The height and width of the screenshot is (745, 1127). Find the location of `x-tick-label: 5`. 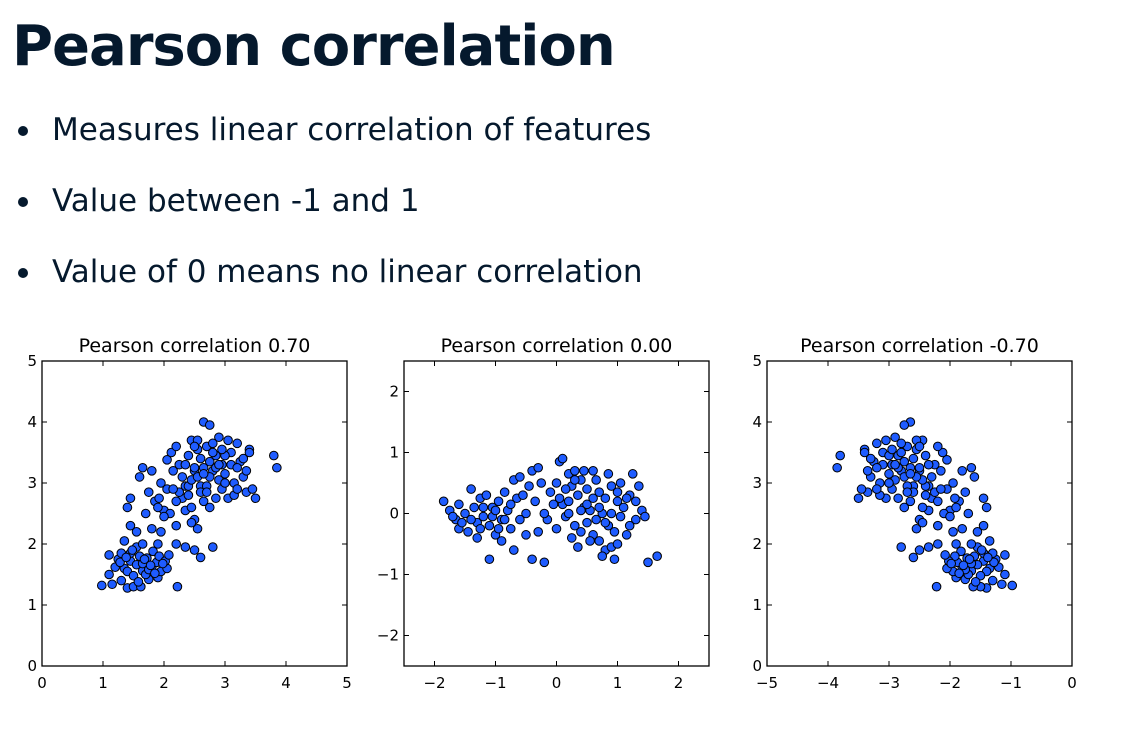

x-tick-label: 5 is located at coordinates (347, 683).